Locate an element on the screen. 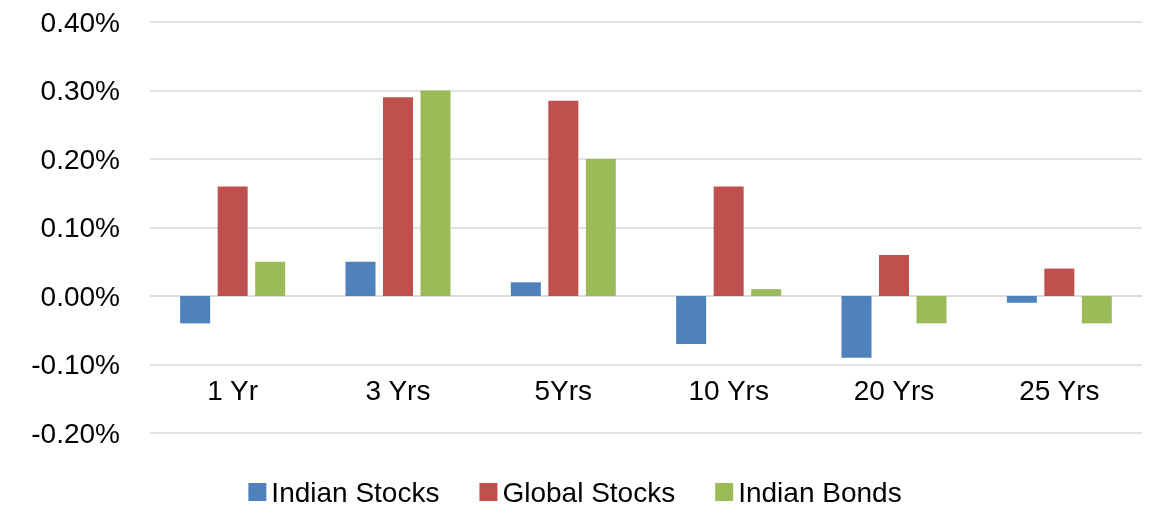 The image size is (1150, 513). y-tick-label: 0.30% is located at coordinates (80, 90).